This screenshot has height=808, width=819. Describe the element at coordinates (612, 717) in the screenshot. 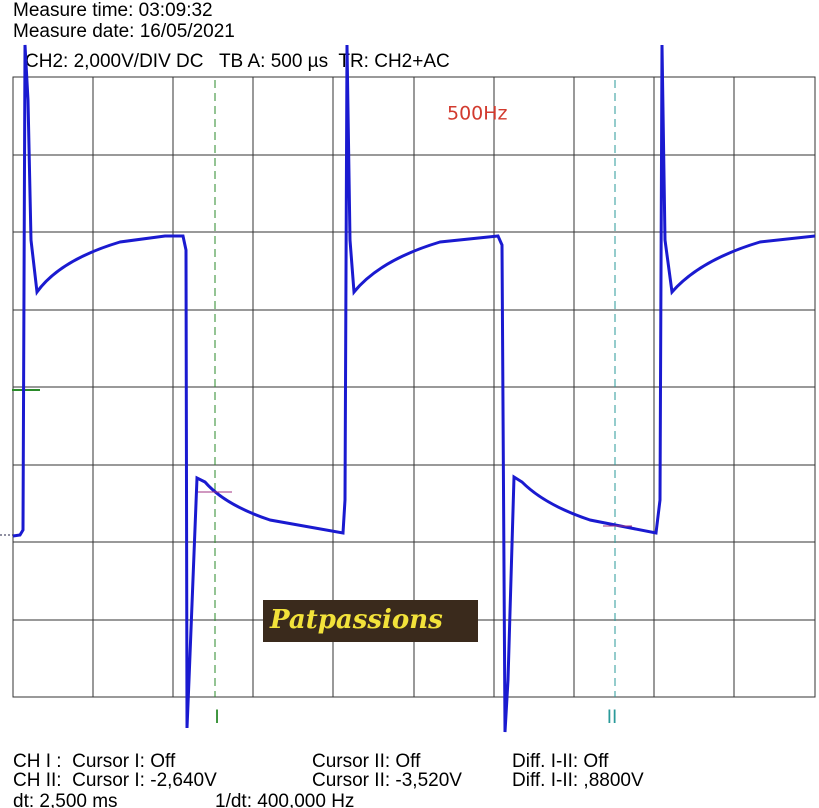

I see `cursor-label: II` at that location.